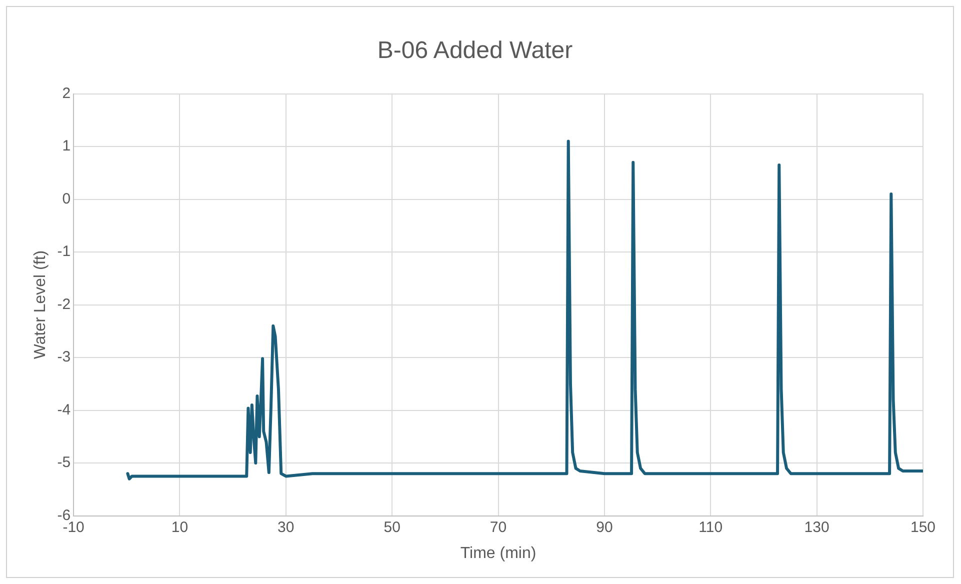 This screenshot has height=584, width=961. What do you see at coordinates (66, 146) in the screenshot?
I see `y-tick-label: 1` at bounding box center [66, 146].